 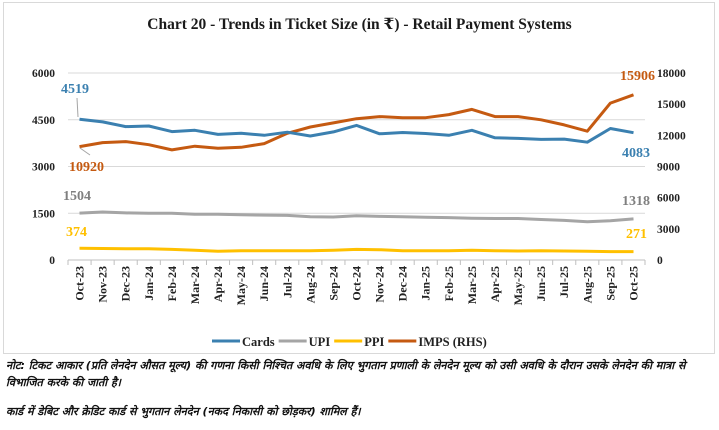 I want to click on y-left-tick-label: 6000, so click(x=43, y=74).